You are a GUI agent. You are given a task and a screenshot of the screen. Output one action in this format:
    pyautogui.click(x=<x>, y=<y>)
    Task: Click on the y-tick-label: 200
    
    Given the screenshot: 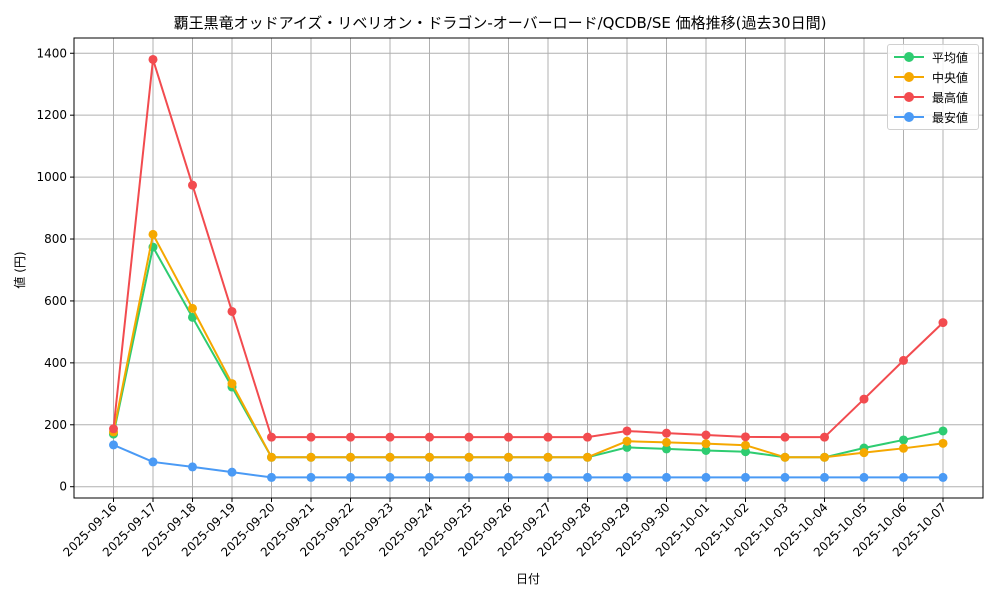 What is the action you would take?
    pyautogui.click(x=55, y=425)
    